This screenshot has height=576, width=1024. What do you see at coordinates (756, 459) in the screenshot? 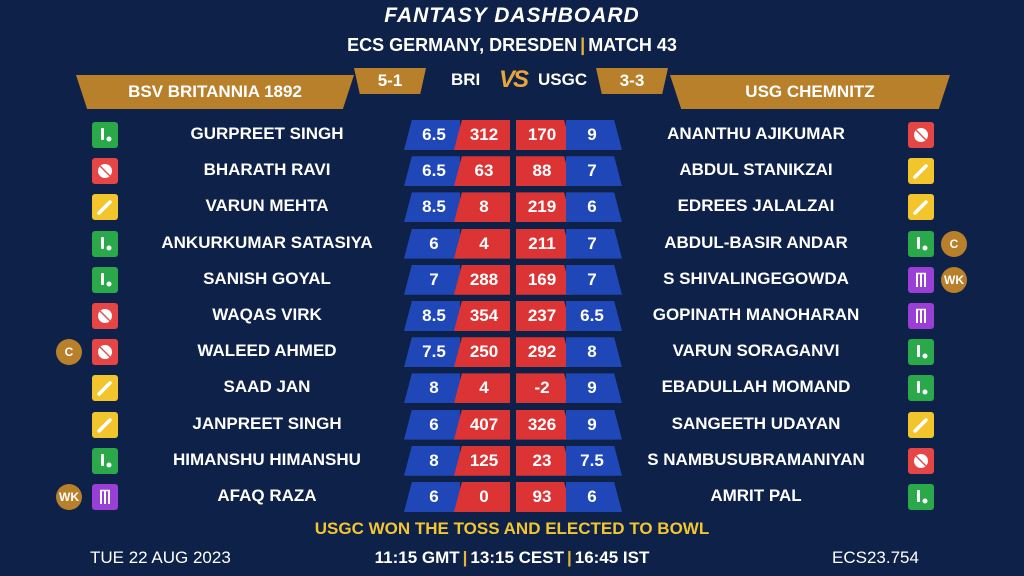
I see `player-right-name: S NAMBUSUBRAMANIYAN` at bounding box center [756, 459].